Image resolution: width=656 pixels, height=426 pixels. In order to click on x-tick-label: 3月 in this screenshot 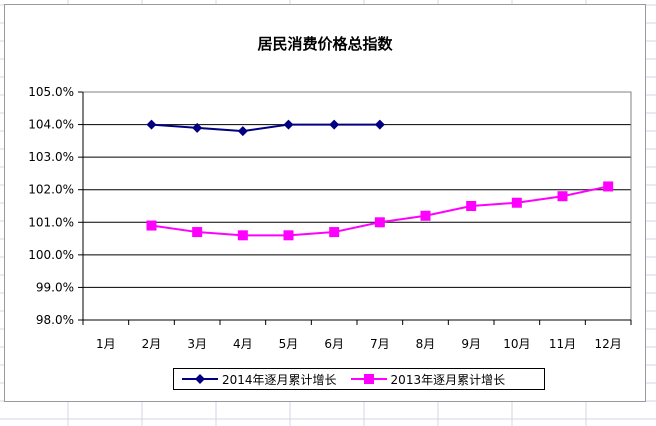, I will do `click(197, 344)`.